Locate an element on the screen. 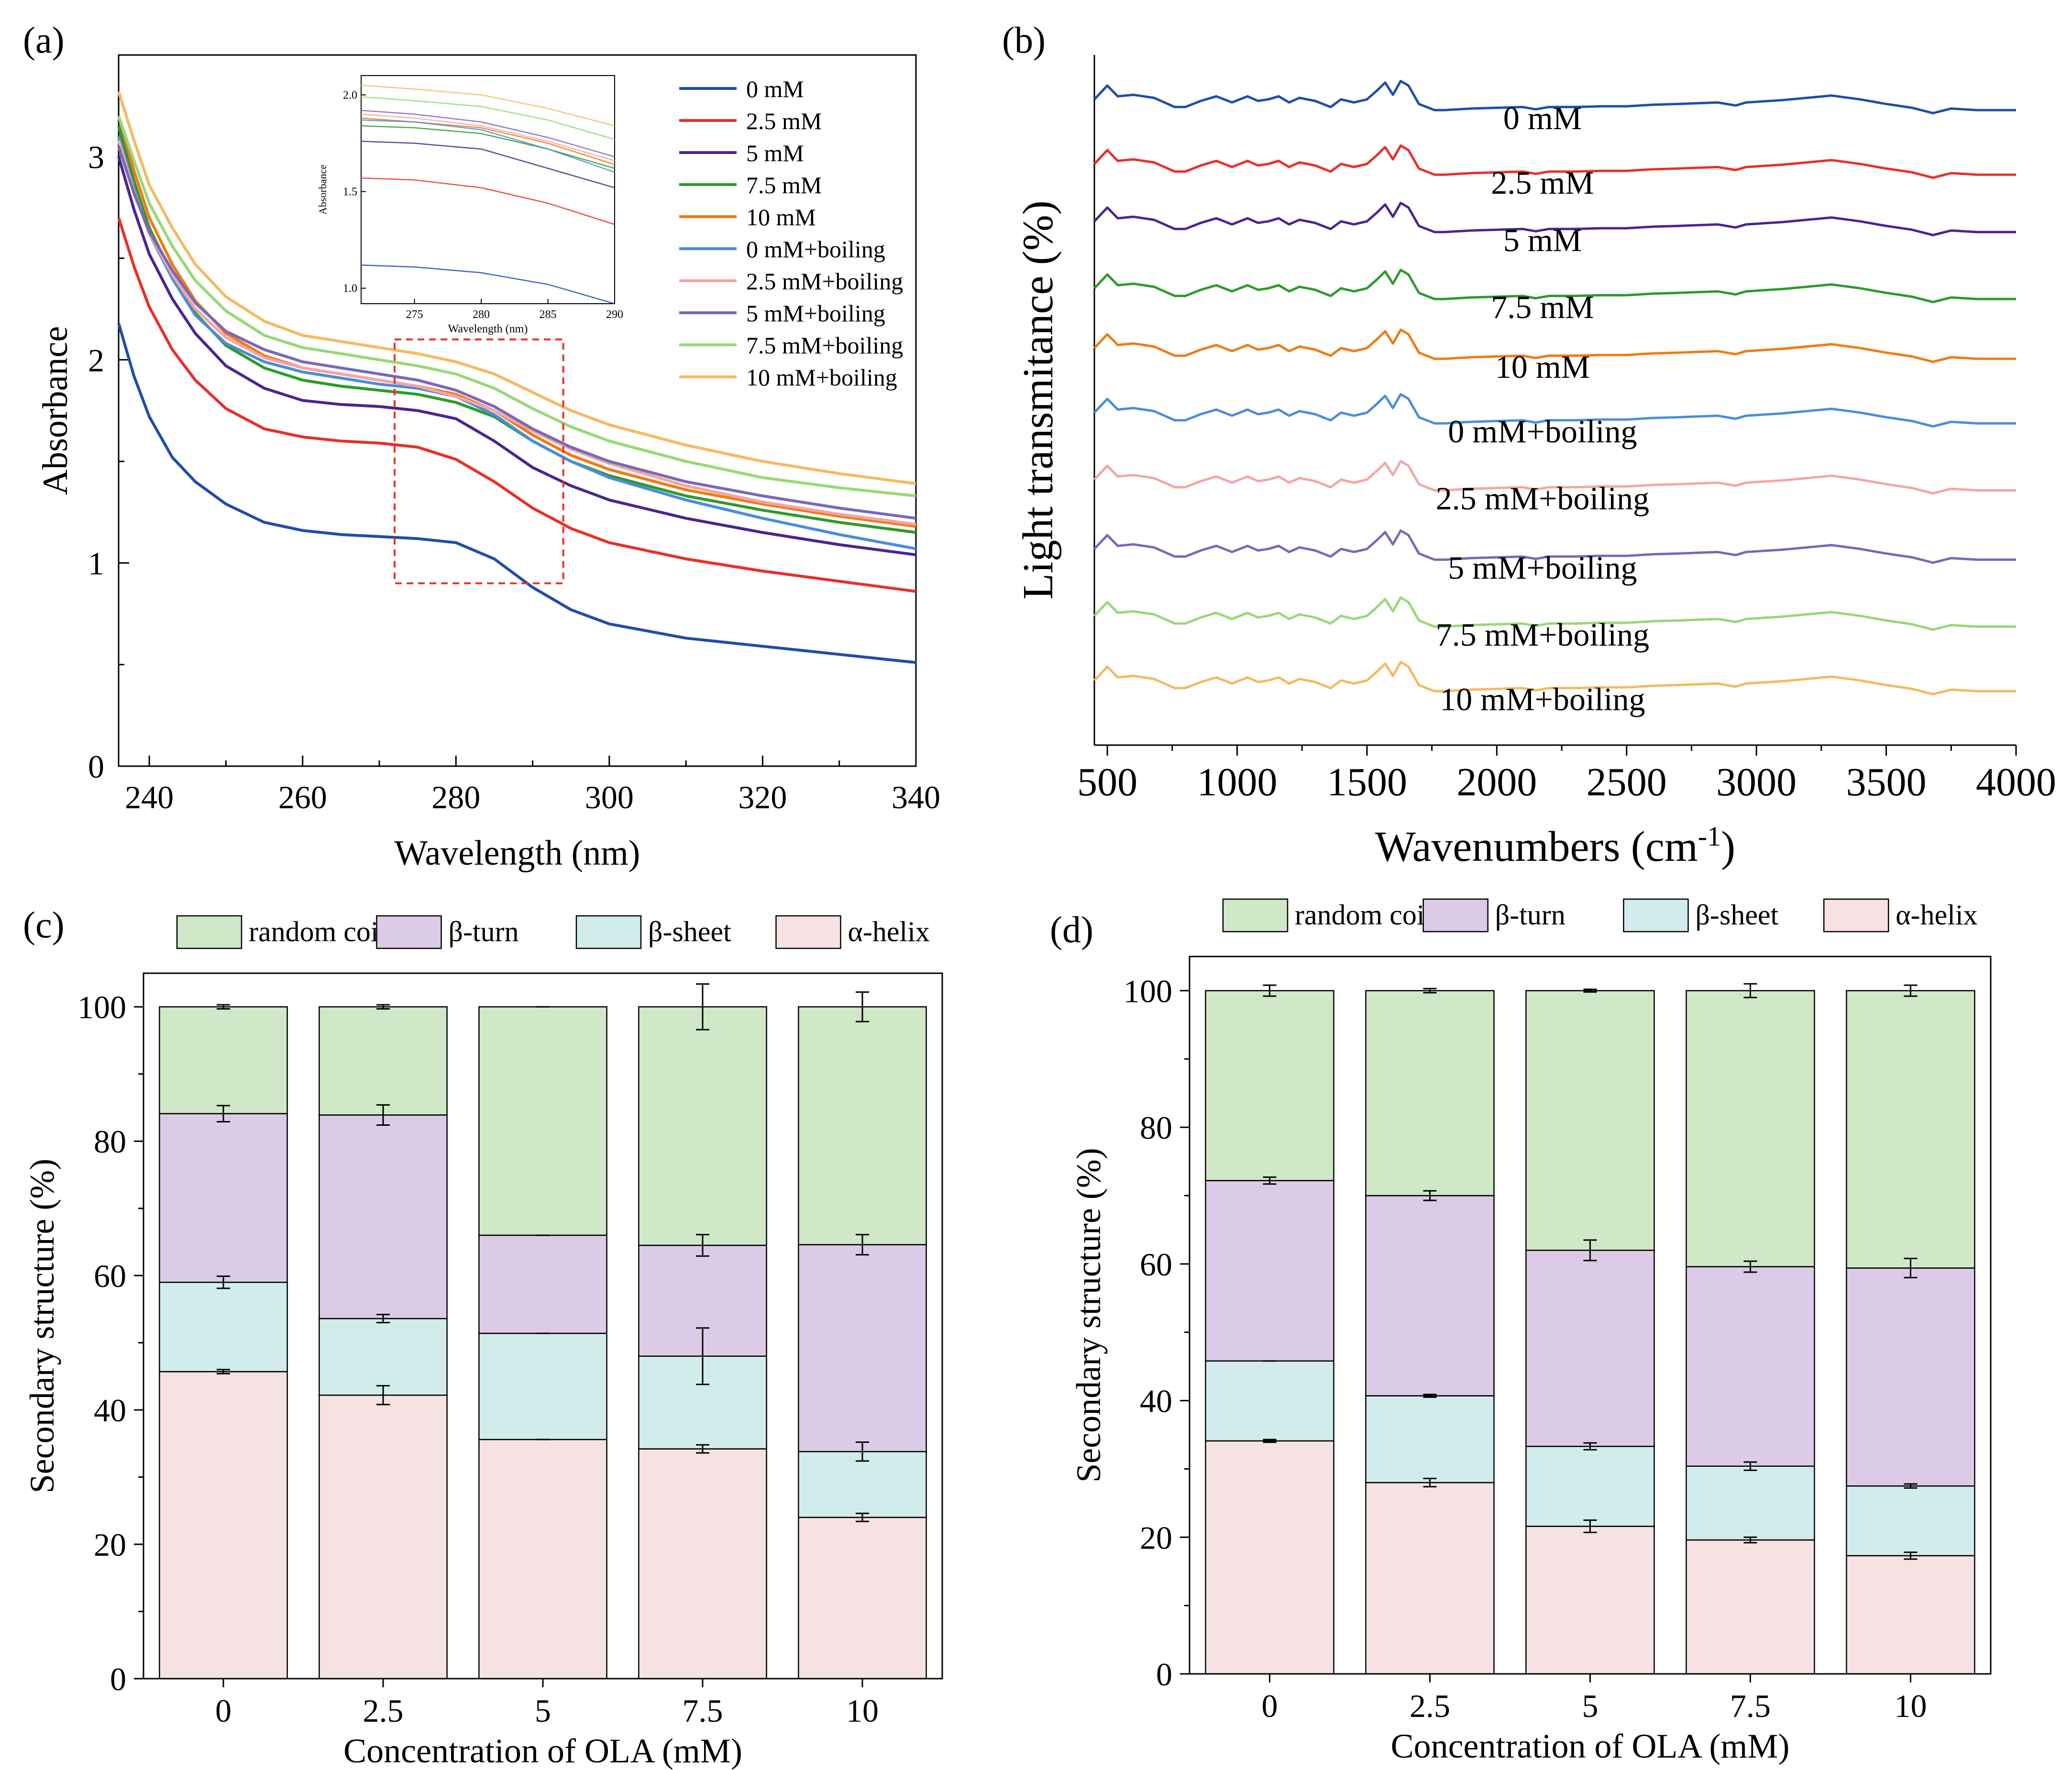 Image resolution: width=2072 pixels, height=1770 pixels. trace-label: 7.5 mM is located at coordinates (1542, 307).